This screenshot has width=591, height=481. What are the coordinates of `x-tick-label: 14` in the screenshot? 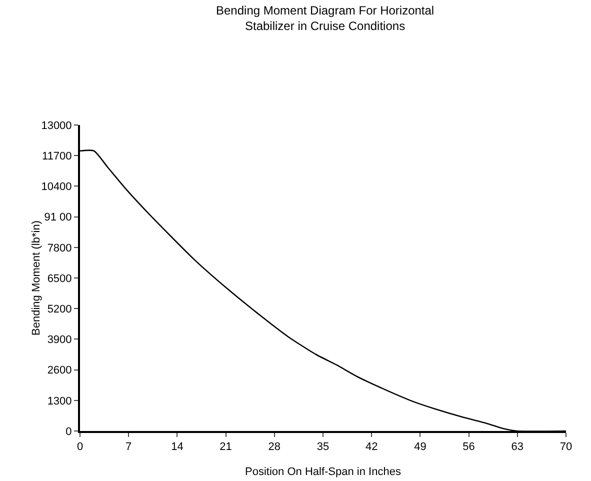 It's located at (177, 447).